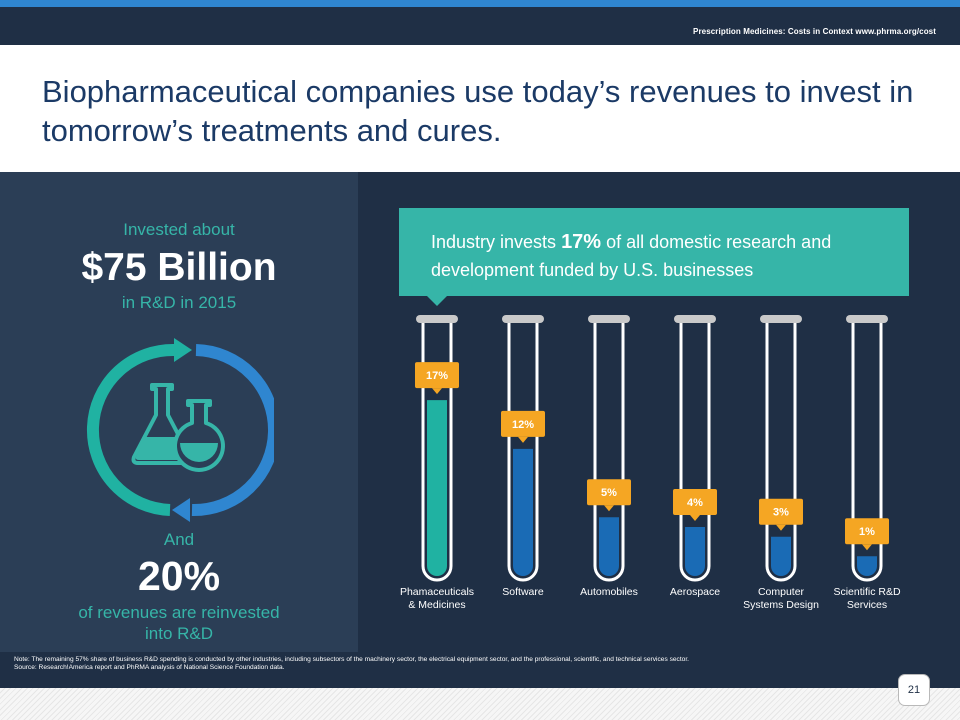  What do you see at coordinates (437, 301) in the screenshot?
I see `callout-pointer` at bounding box center [437, 301].